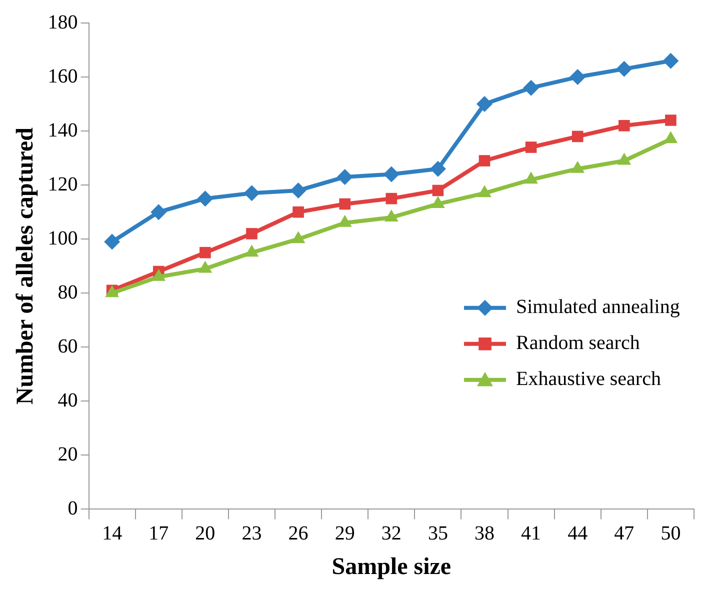 The image size is (712, 594). What do you see at coordinates (112, 533) in the screenshot?
I see `x-tick-label: 14` at bounding box center [112, 533].